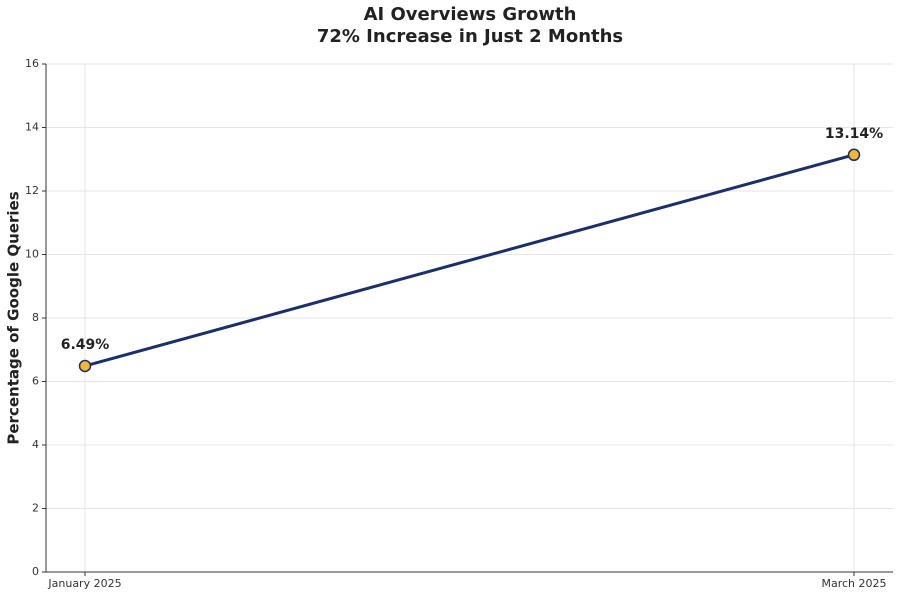  I want to click on y-tick-label: 4, so click(35, 444).